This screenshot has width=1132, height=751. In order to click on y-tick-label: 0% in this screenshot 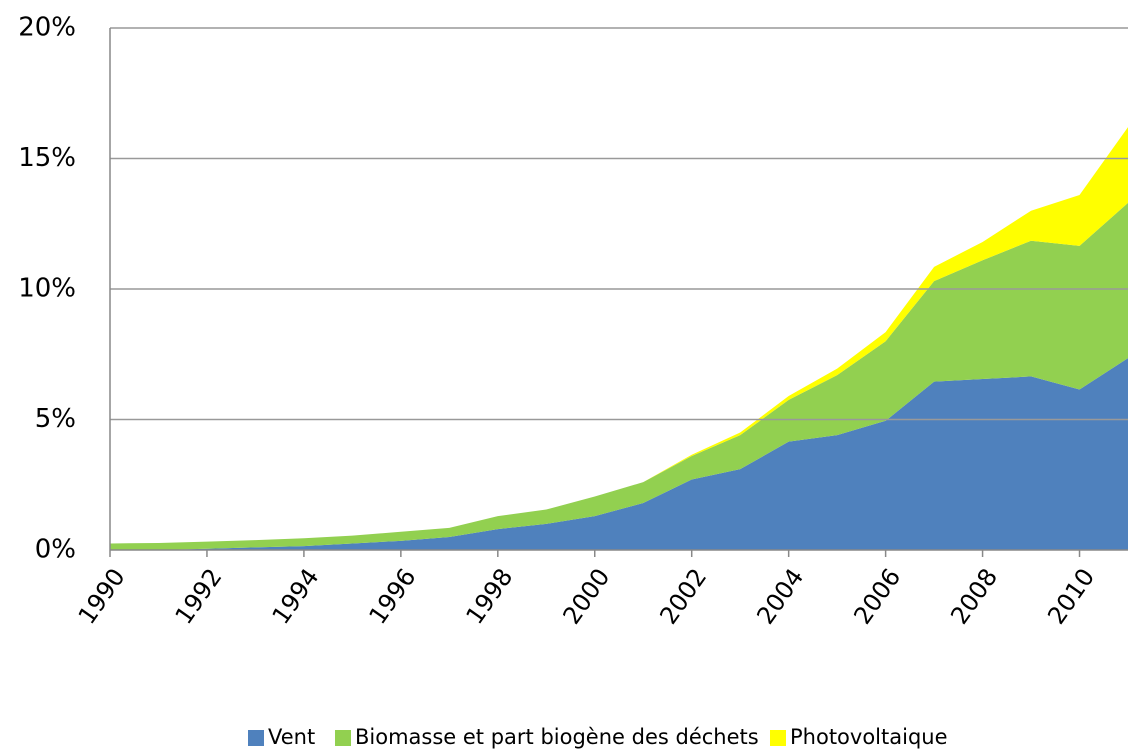, I will do `click(55, 550)`.